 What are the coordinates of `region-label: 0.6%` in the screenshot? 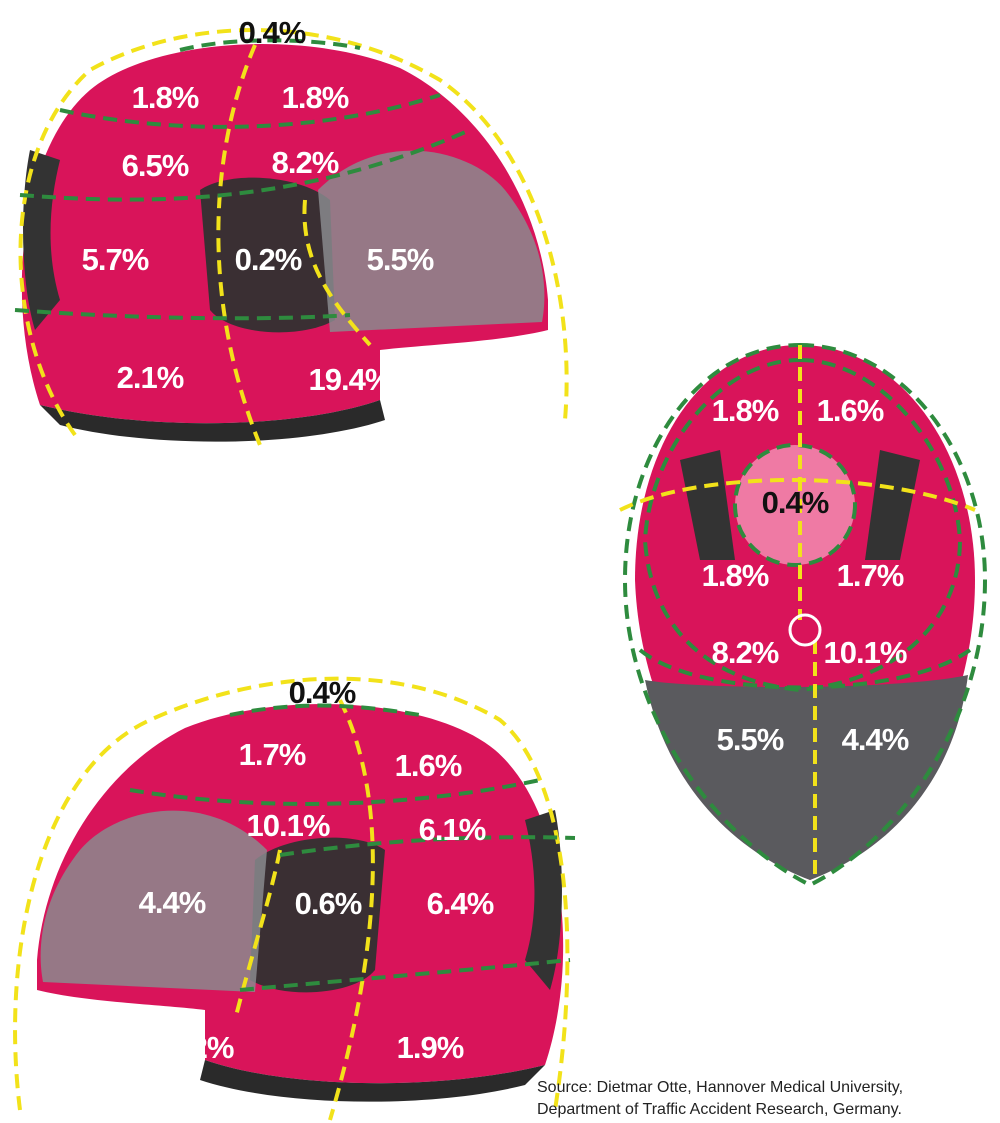 It's located at (328, 903).